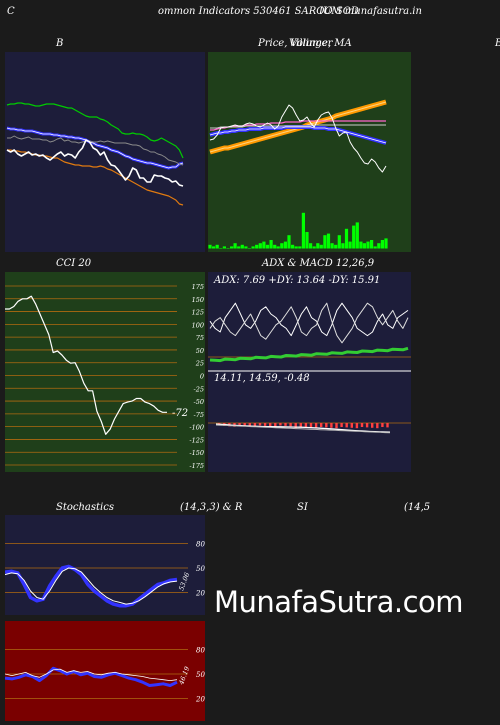 The image size is (500, 725). What do you see at coordinates (200, 351) in the screenshot?
I see `cci-tick-label: 50` at bounding box center [200, 351].